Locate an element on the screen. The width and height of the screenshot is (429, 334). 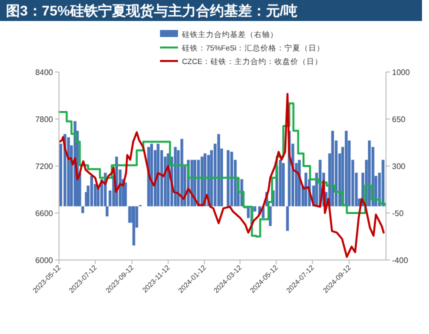
y-tick-label: 7800 is located at coordinates (44, 119).